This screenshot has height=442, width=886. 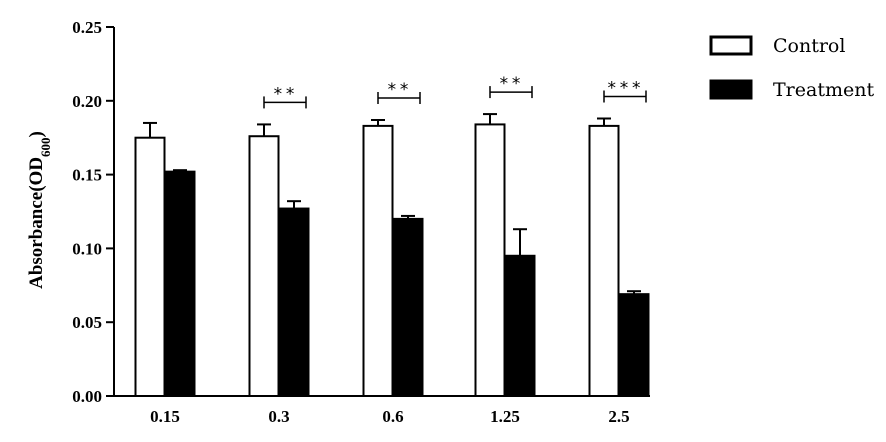 I want to click on legend-label-treatment: Treatment, so click(x=823, y=90).